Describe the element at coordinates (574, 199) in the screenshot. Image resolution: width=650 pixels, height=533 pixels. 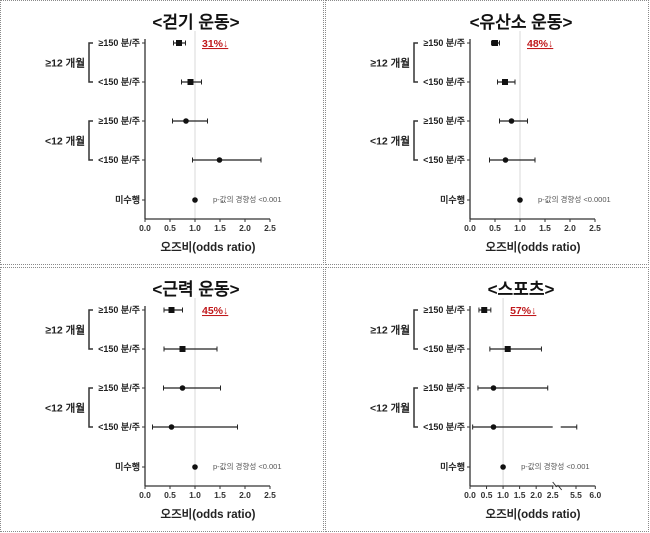
I see `p-trend-annotation: p-값의 경향성 <0.0001` at that location.